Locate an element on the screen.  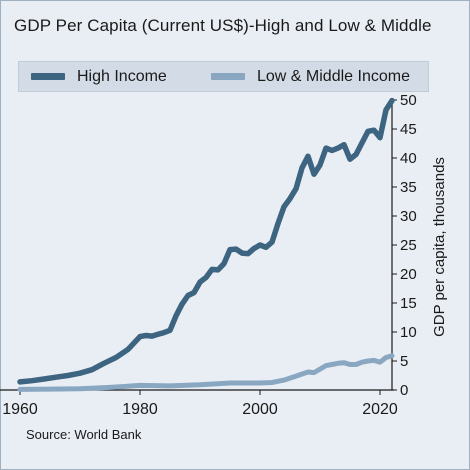
source-note: Source: World Bank is located at coordinates (84, 434).